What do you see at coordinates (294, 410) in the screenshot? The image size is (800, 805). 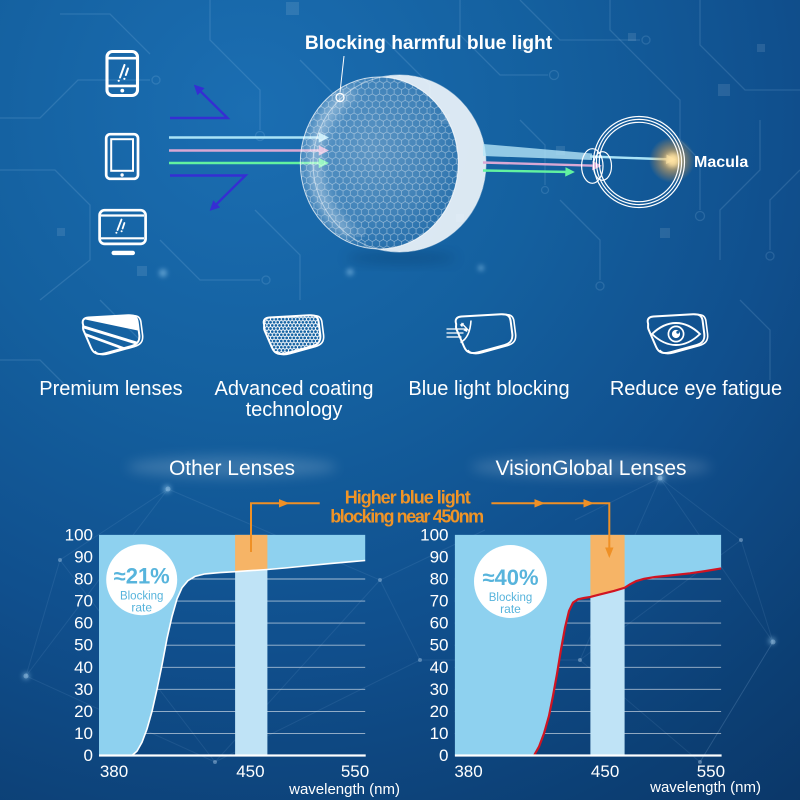 I see `svg-text: technology` at bounding box center [294, 410].